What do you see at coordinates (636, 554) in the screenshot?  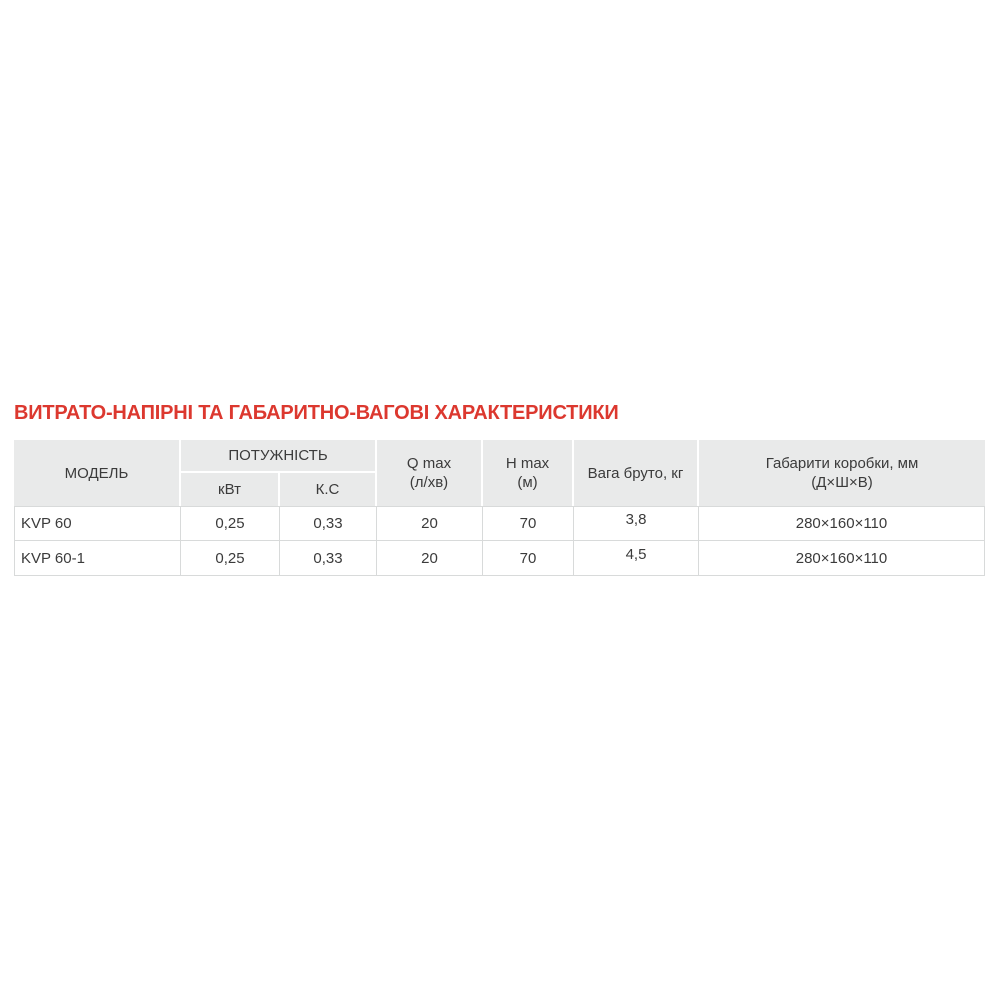 I see `gross-weight-value: 4,5` at bounding box center [636, 554].